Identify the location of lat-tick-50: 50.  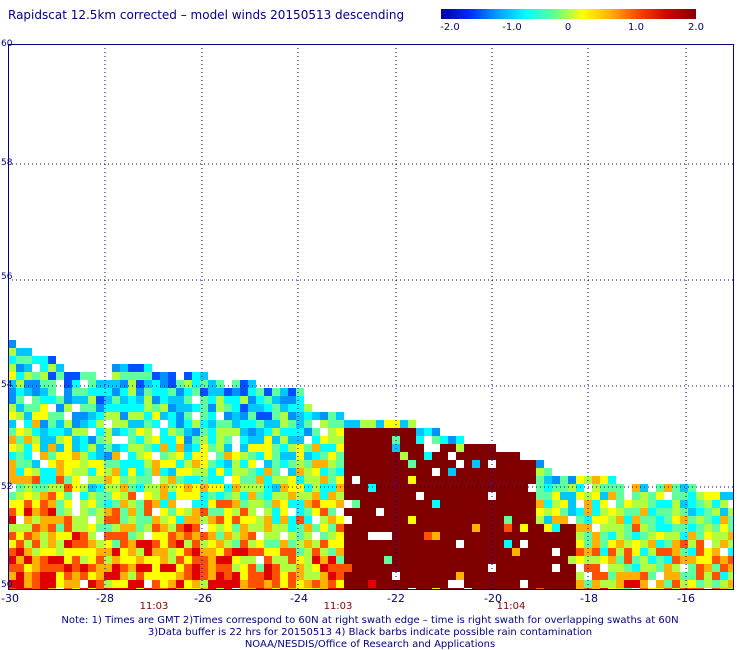
(7, 585).